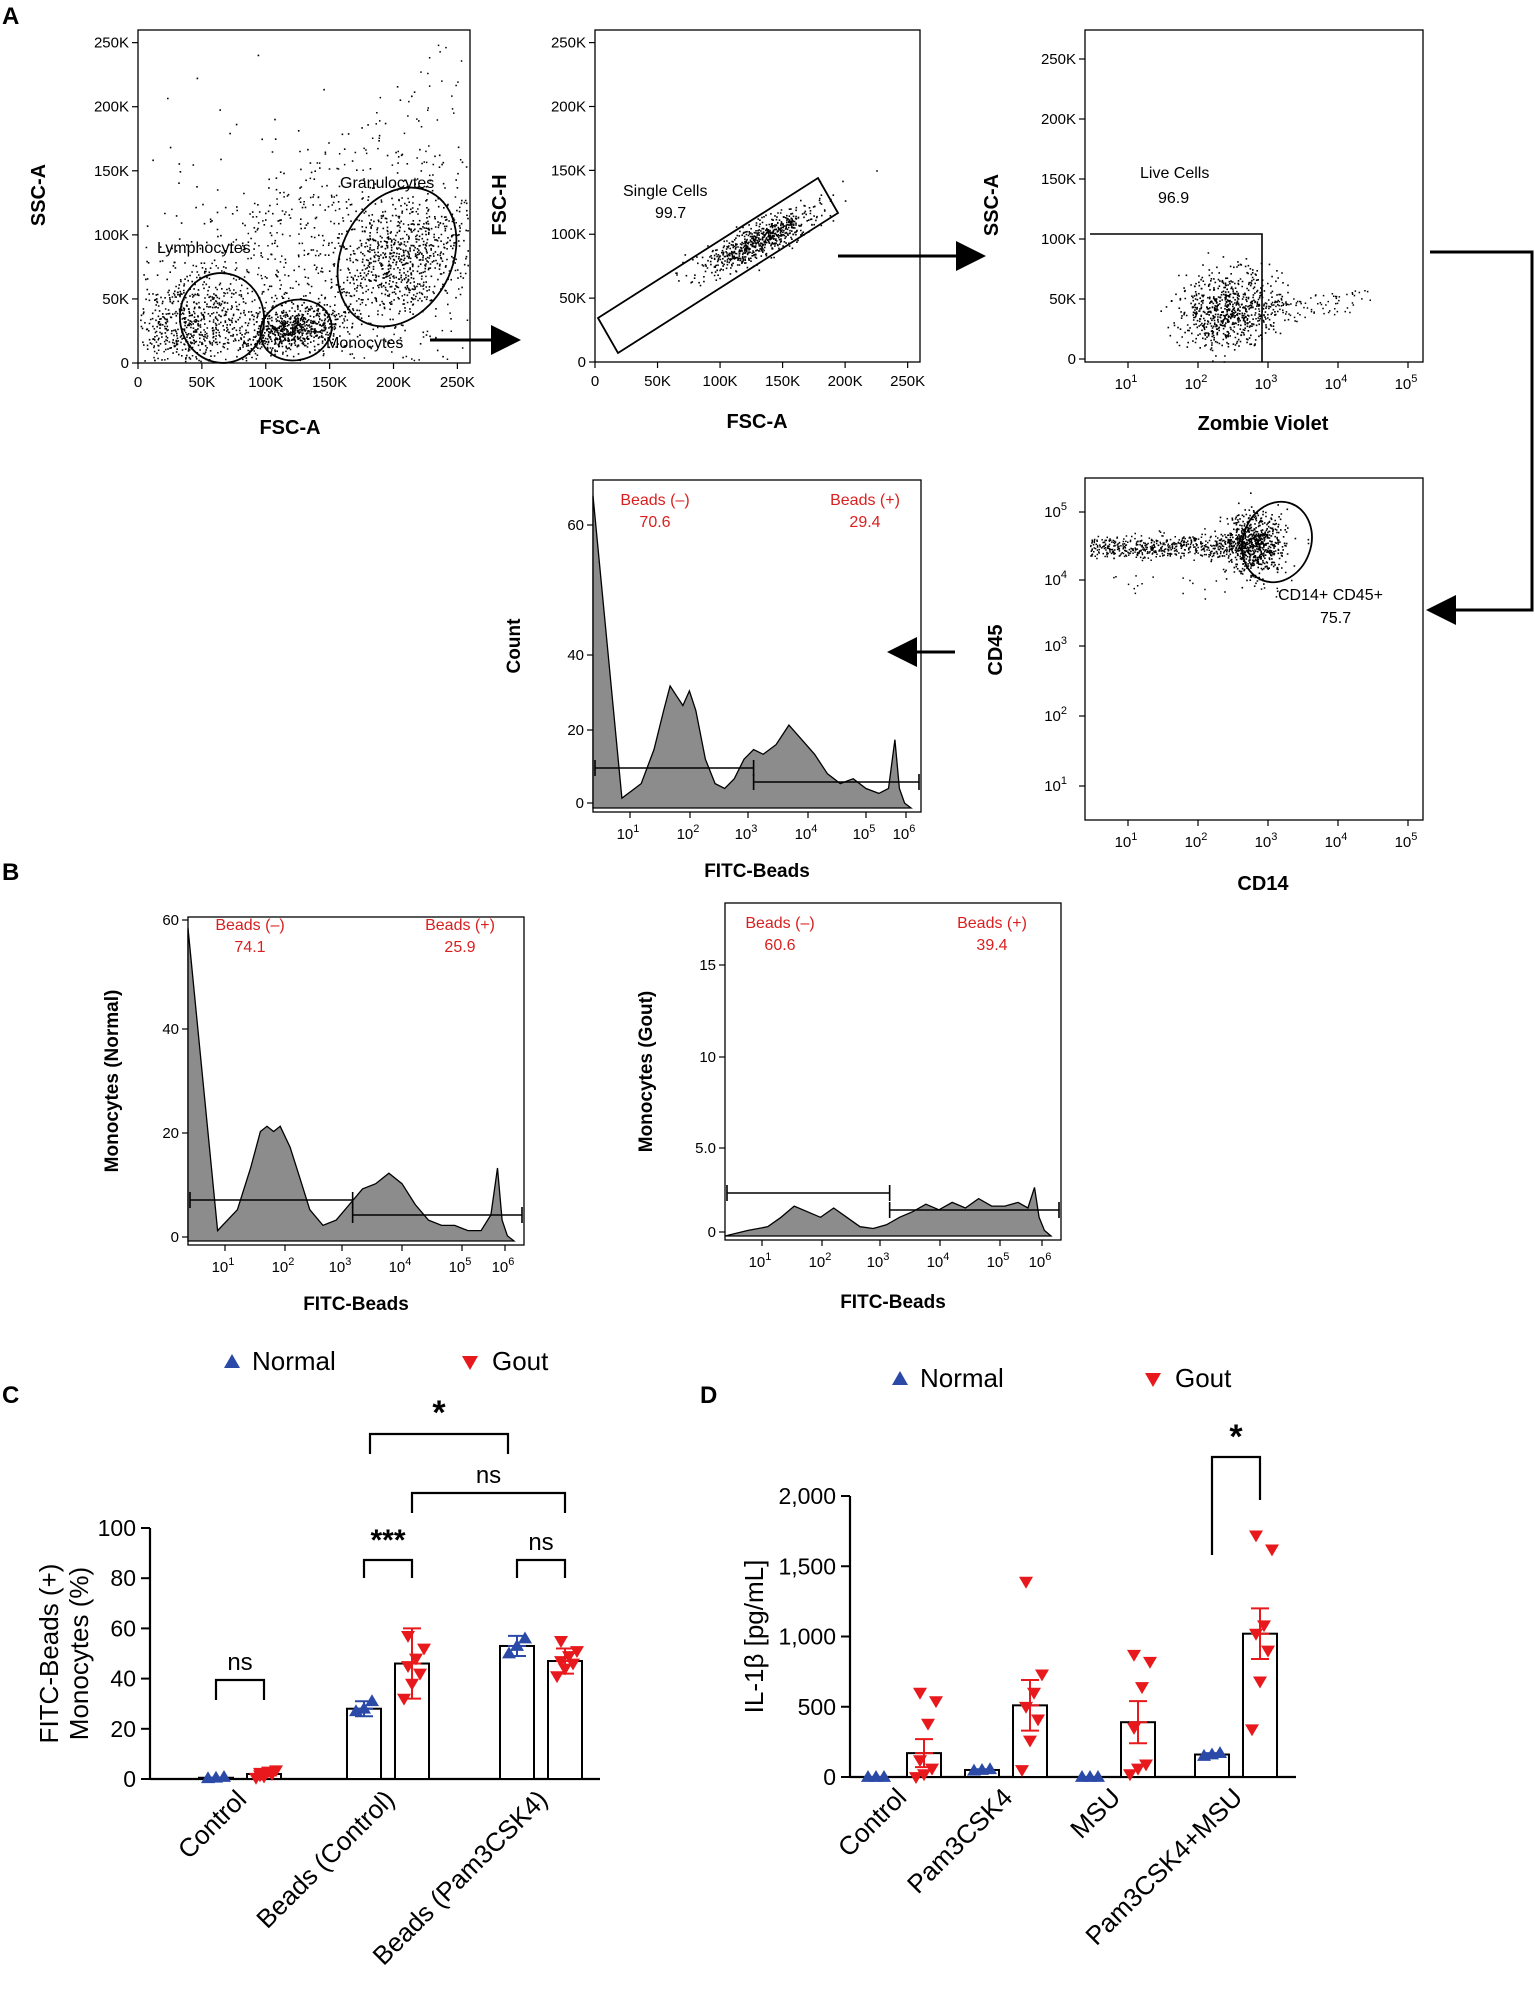 The width and height of the screenshot is (1535, 2011). What do you see at coordinates (807, 1566) in the screenshot?
I see `y-tick-label: 1,500` at bounding box center [807, 1566].